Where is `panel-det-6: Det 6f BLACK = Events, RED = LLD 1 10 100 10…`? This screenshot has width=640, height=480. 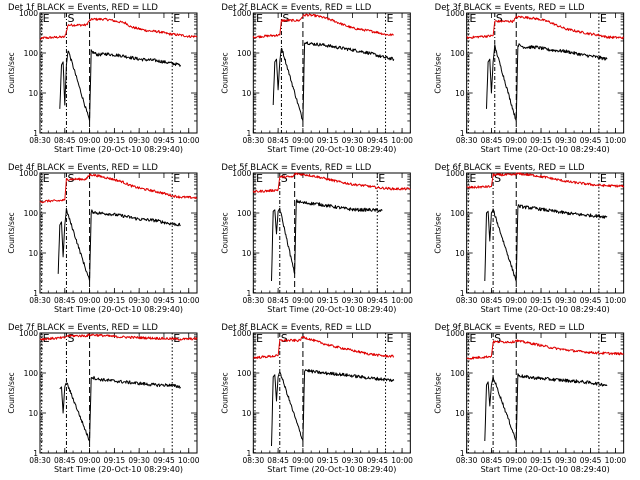
panel-det-6: Det 6f BLACK = Events, RED = LLD 1 10 100 10… is located at coordinates (530, 238).